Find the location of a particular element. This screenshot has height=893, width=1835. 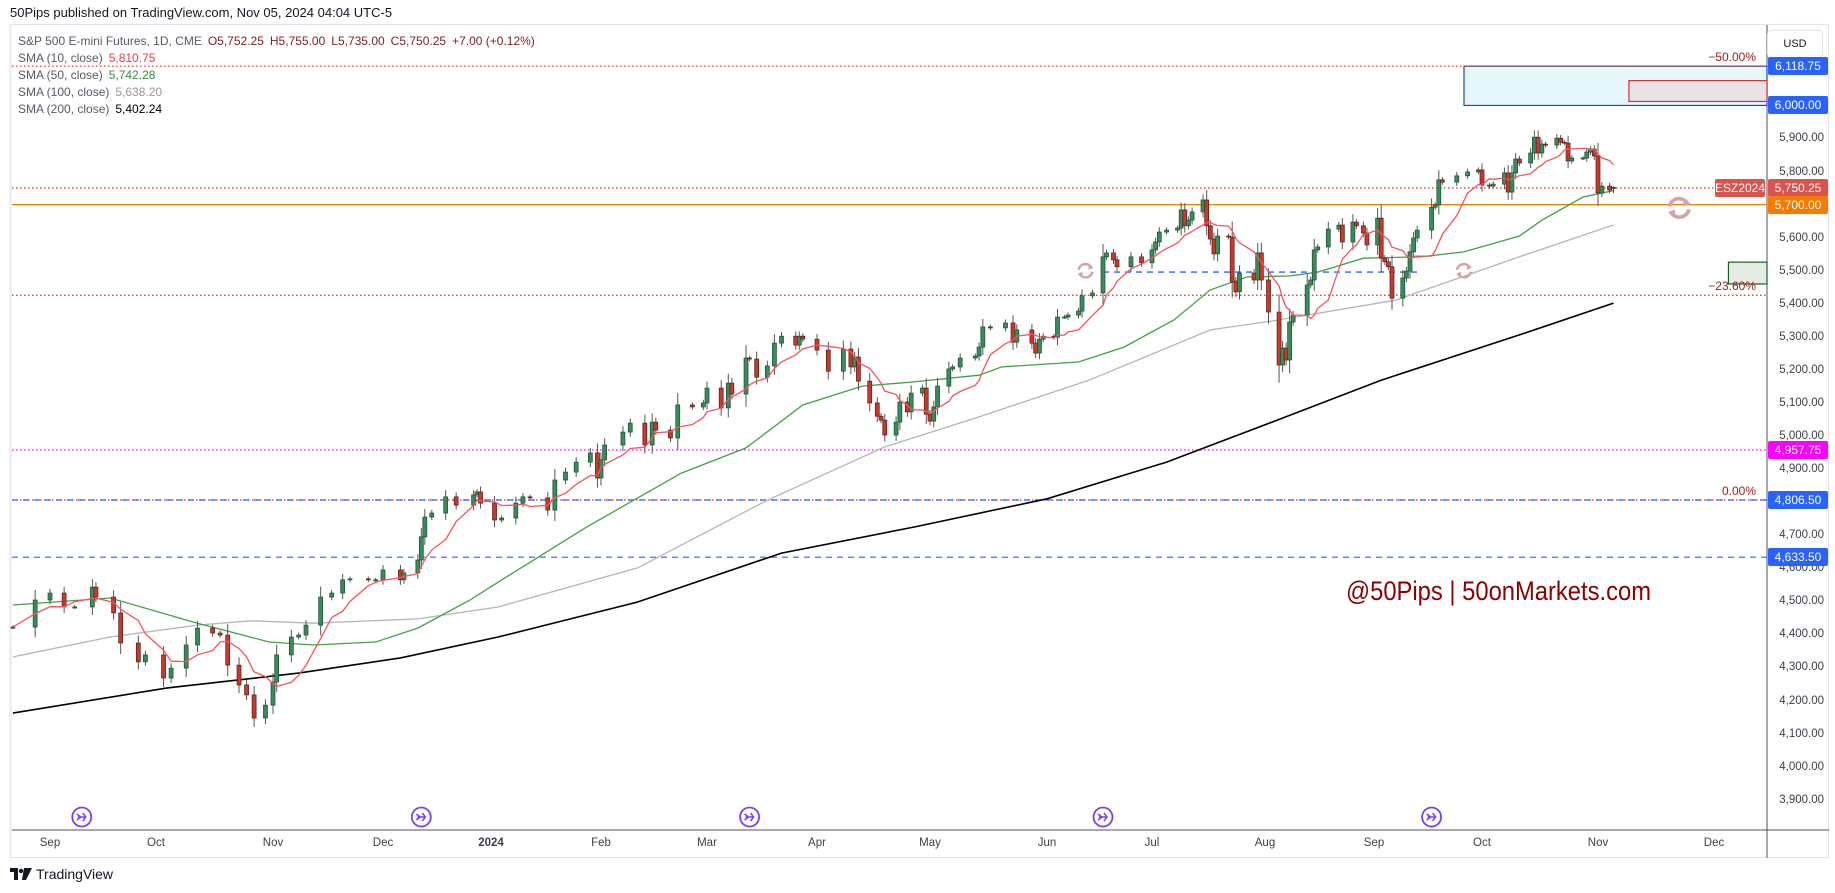

zone-box is located at coordinates (1747, 273).